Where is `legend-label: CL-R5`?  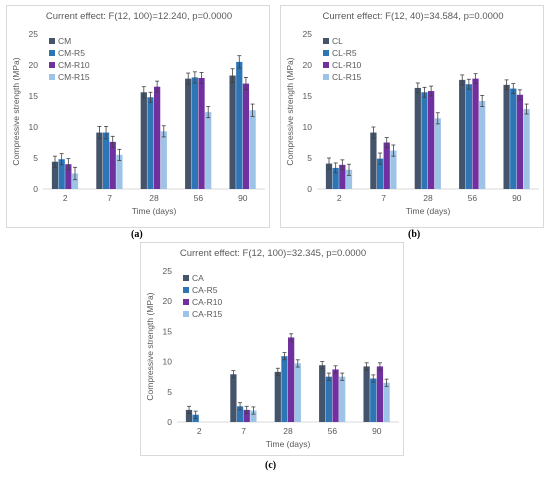
legend-label: CL-R5 is located at coordinates (344, 53).